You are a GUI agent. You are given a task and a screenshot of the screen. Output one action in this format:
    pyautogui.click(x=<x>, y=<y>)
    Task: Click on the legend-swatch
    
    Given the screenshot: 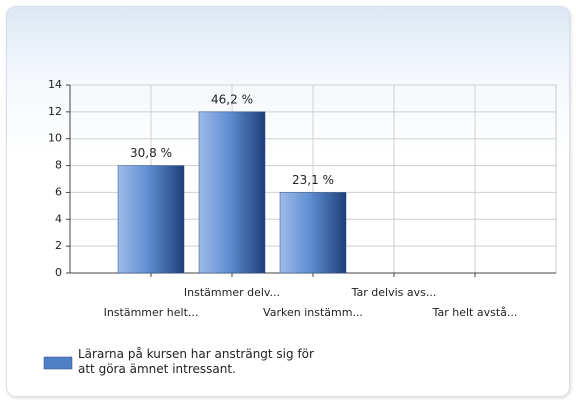 What is the action you would take?
    pyautogui.click(x=58, y=363)
    